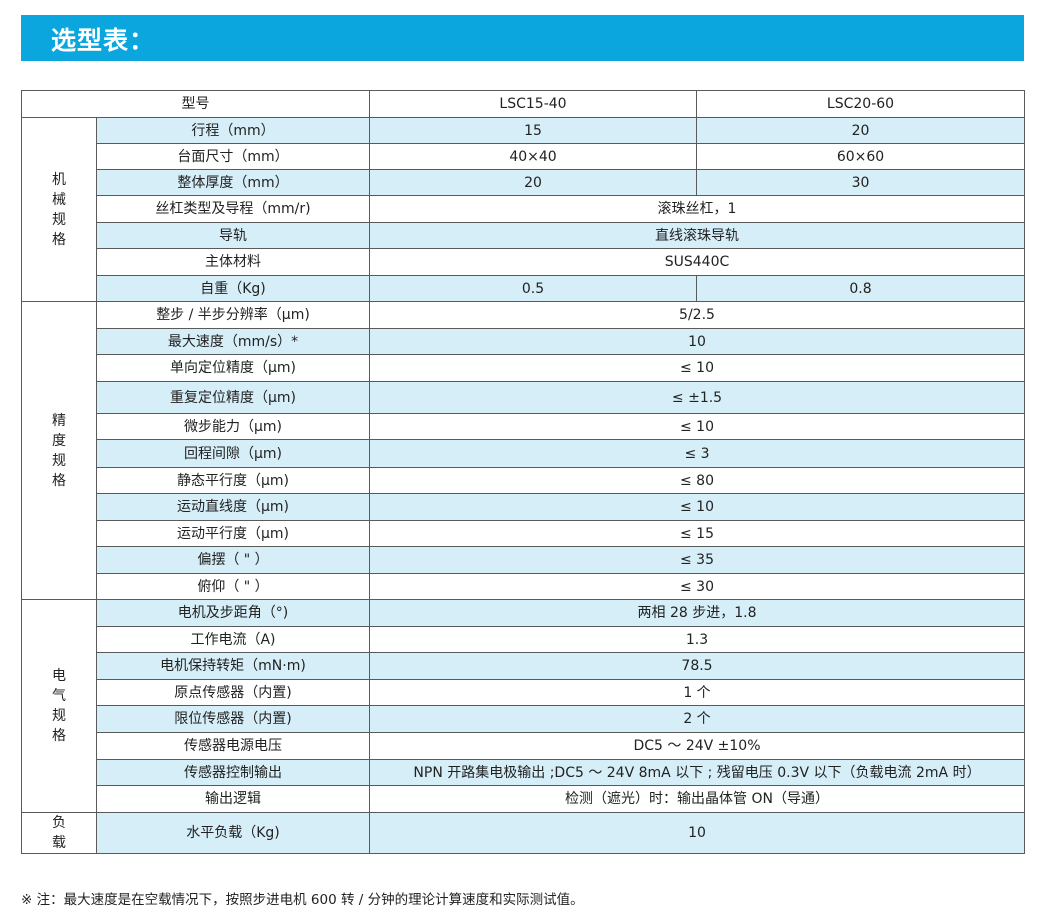 Image resolution: width=1041 pixels, height=920 pixels. I want to click on row-value: 检测（遮光）时：输出晶体管 ON（导通）, so click(697, 799).